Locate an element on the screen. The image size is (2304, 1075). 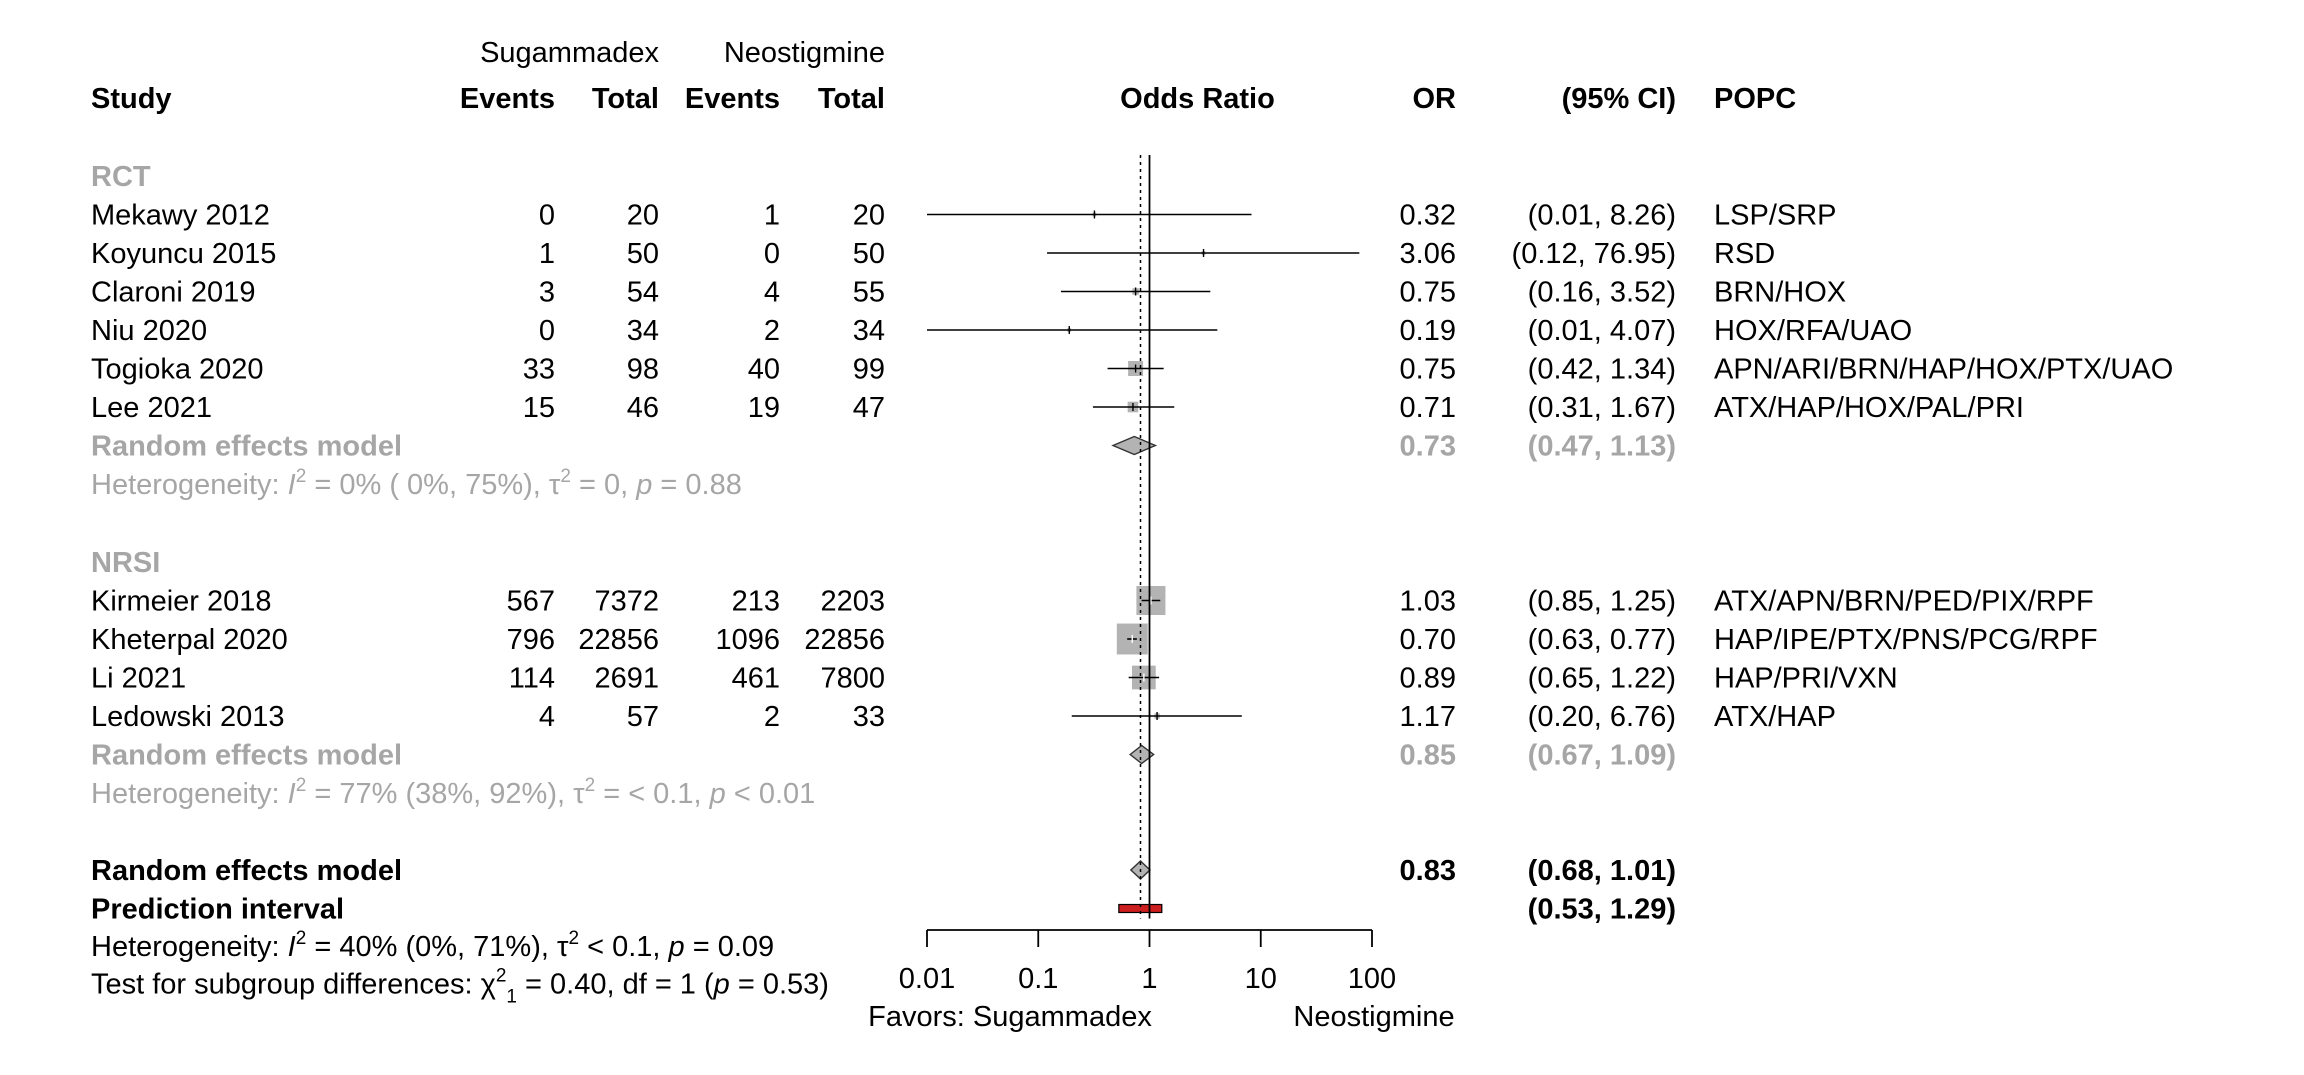
x-tick-label: 0.01 is located at coordinates (927, 979).